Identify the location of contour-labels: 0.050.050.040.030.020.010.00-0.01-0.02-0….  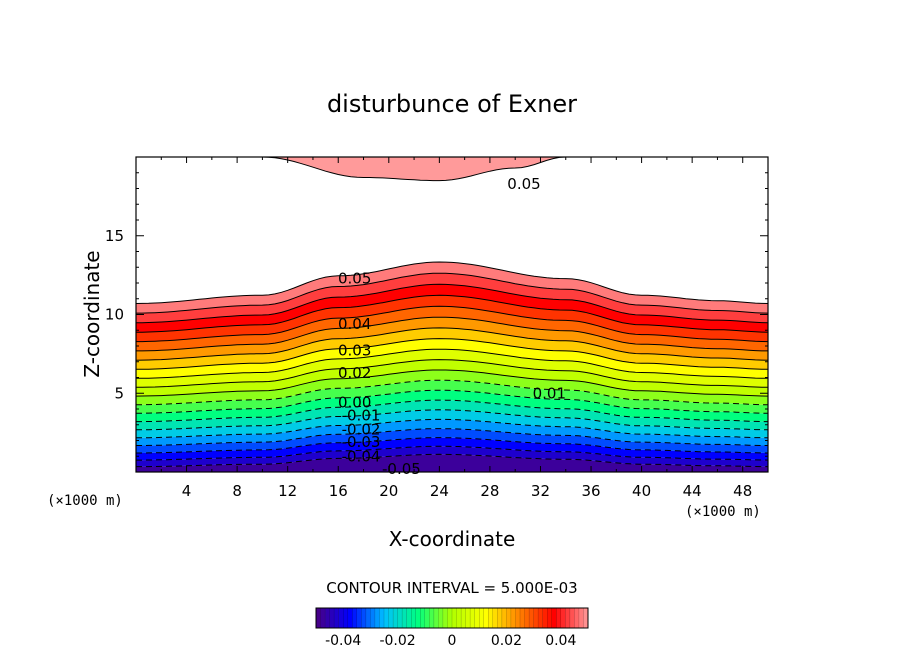
(452, 326).